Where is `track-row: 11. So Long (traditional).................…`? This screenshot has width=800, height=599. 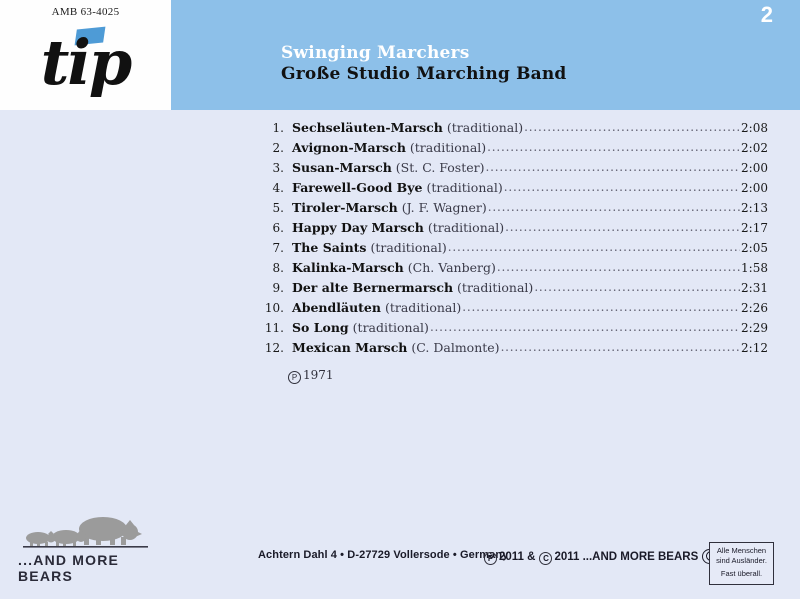
track-row: 11. So Long (traditional).................… is located at coordinates (513, 330).